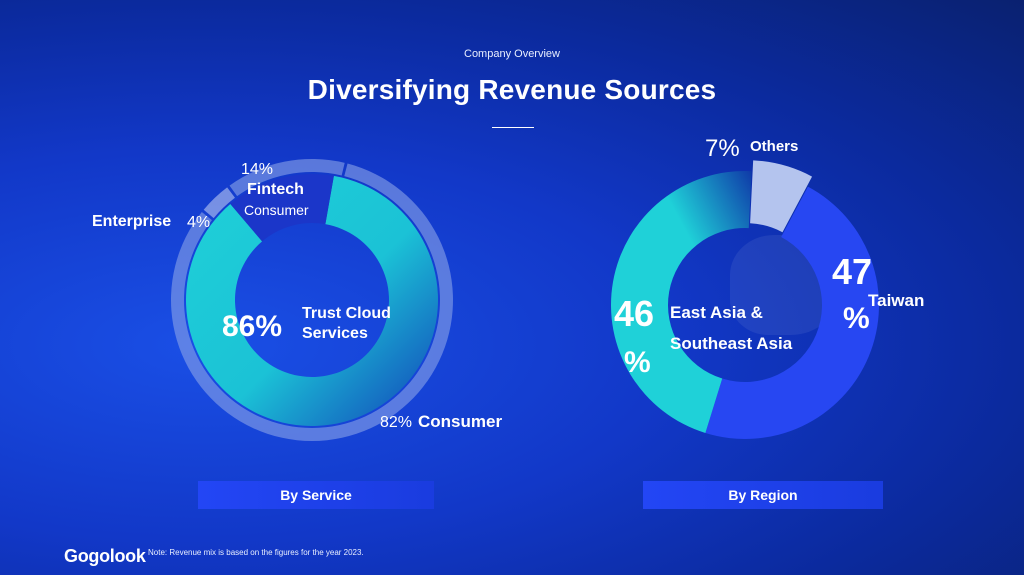 This screenshot has width=1024, height=575. Describe the element at coordinates (716, 312) in the screenshot. I see `region-asia-label-line1: East Asia &` at that location.